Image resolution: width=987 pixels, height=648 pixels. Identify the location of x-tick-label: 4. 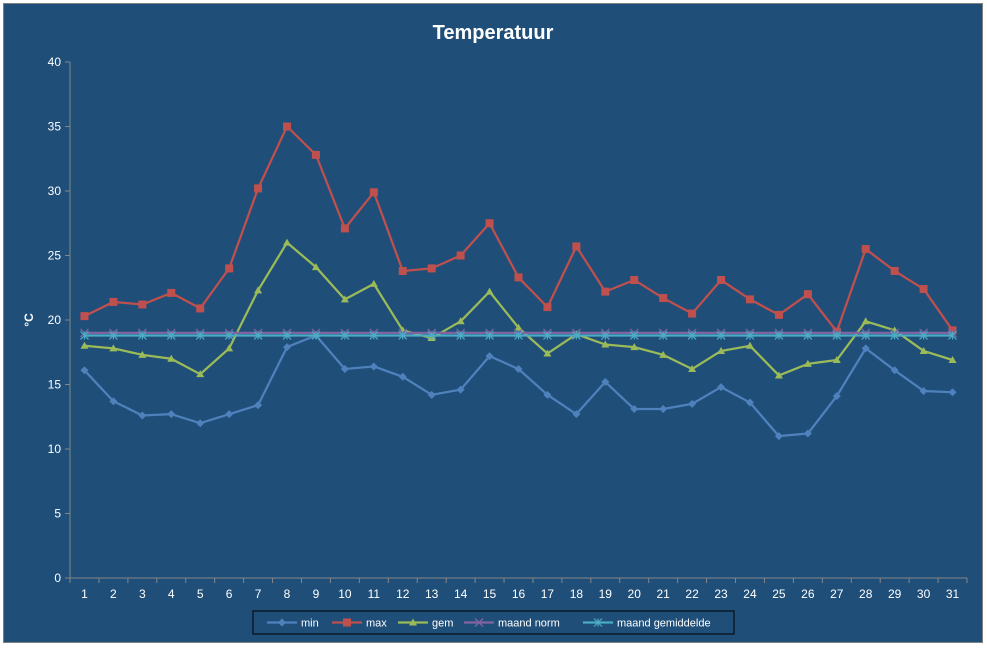
(171, 594).